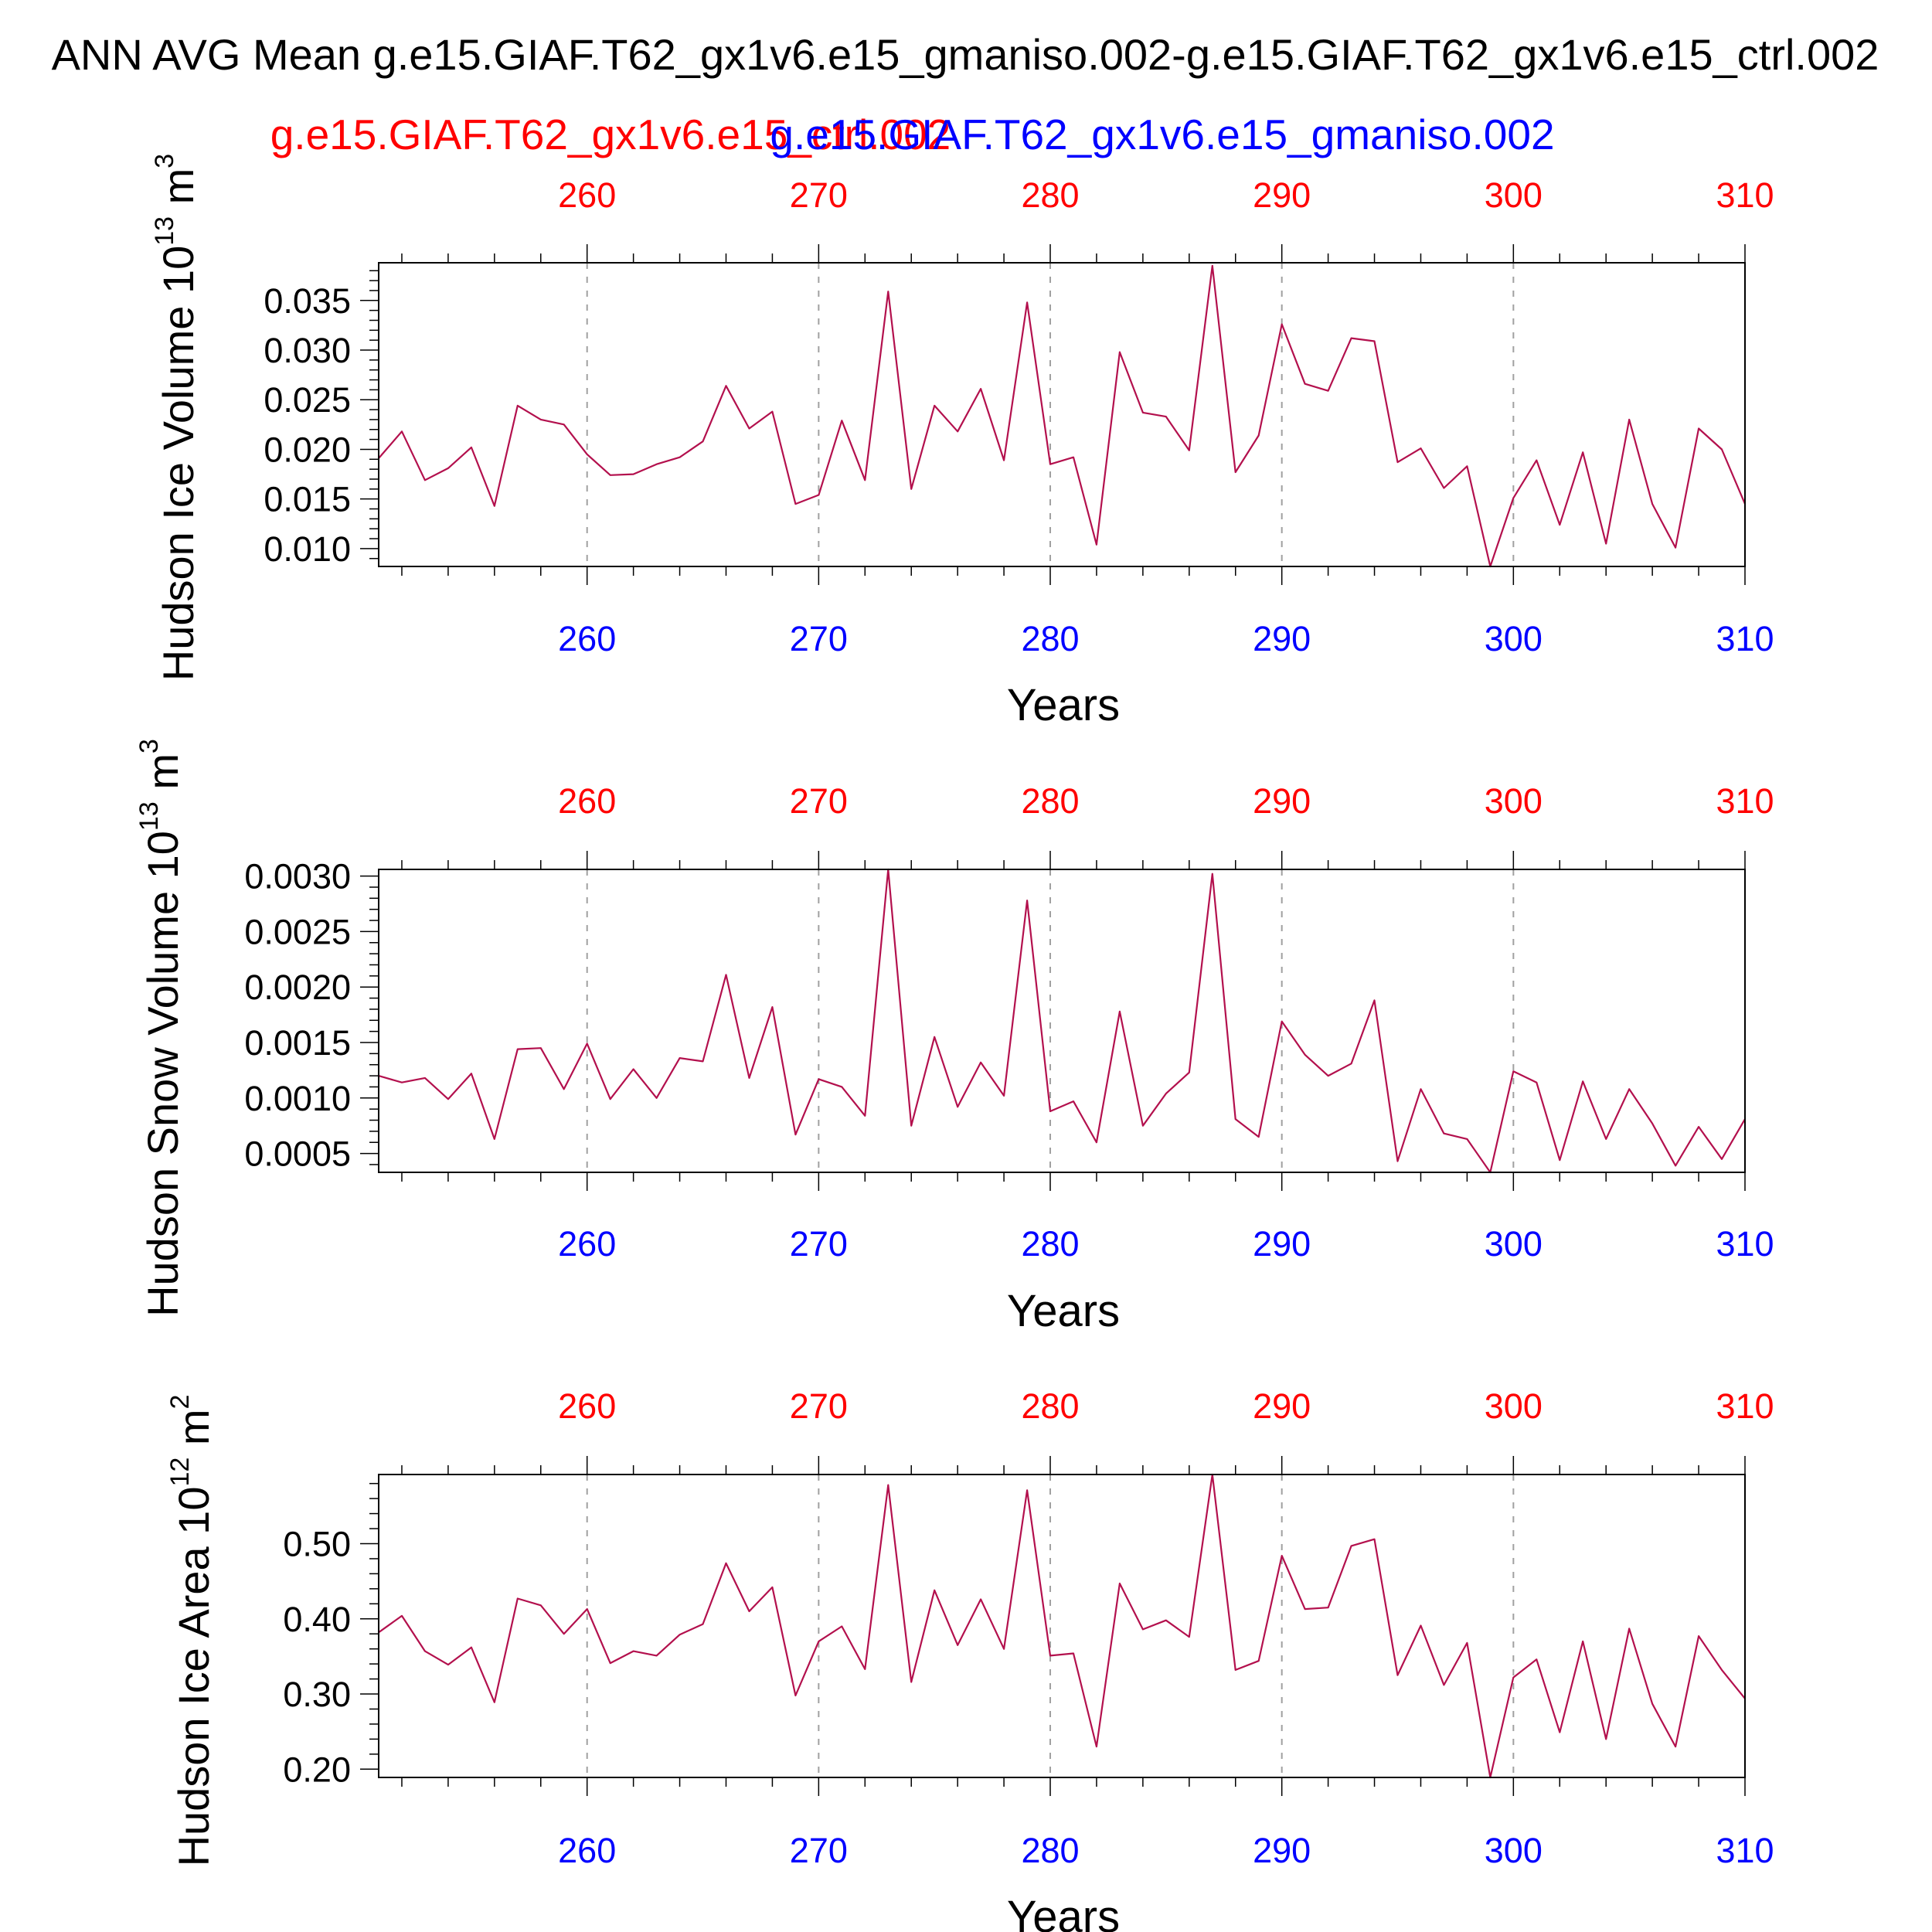 The width and height of the screenshot is (1932, 1932). Describe the element at coordinates (317, 1695) in the screenshot. I see `y-tick-label: 0.30` at that location.